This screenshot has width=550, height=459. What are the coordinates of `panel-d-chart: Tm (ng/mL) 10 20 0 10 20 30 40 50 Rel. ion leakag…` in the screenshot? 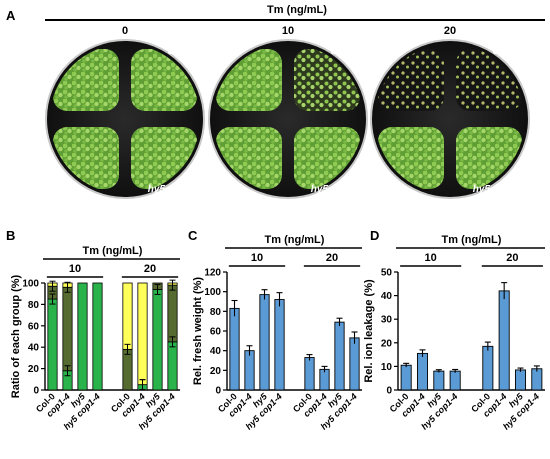 It's located at (454, 333).